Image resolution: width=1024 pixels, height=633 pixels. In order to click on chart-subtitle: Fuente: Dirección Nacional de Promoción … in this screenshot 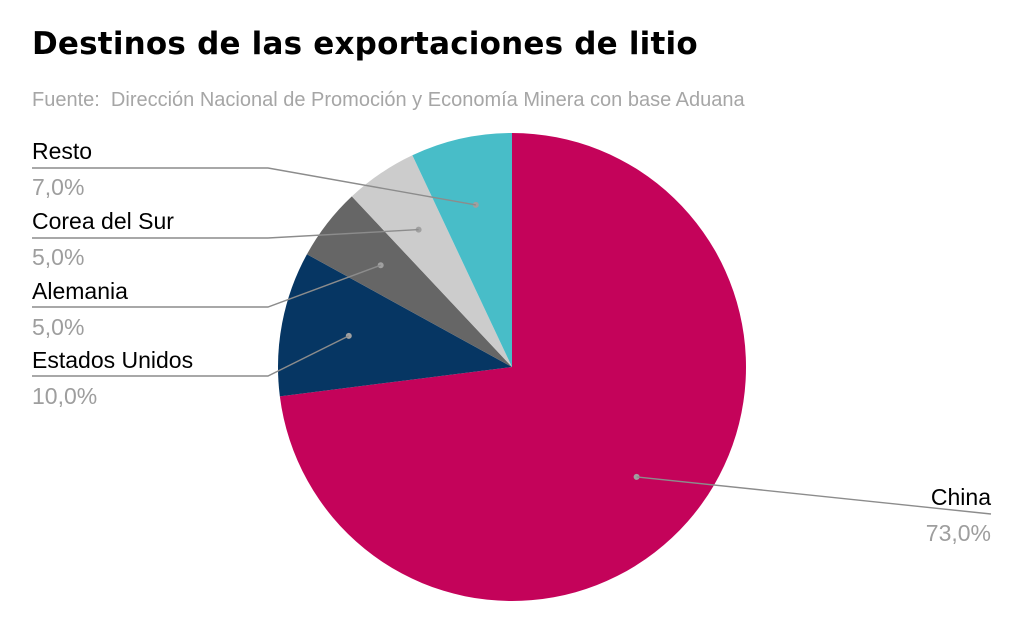, I will do `click(388, 100)`.